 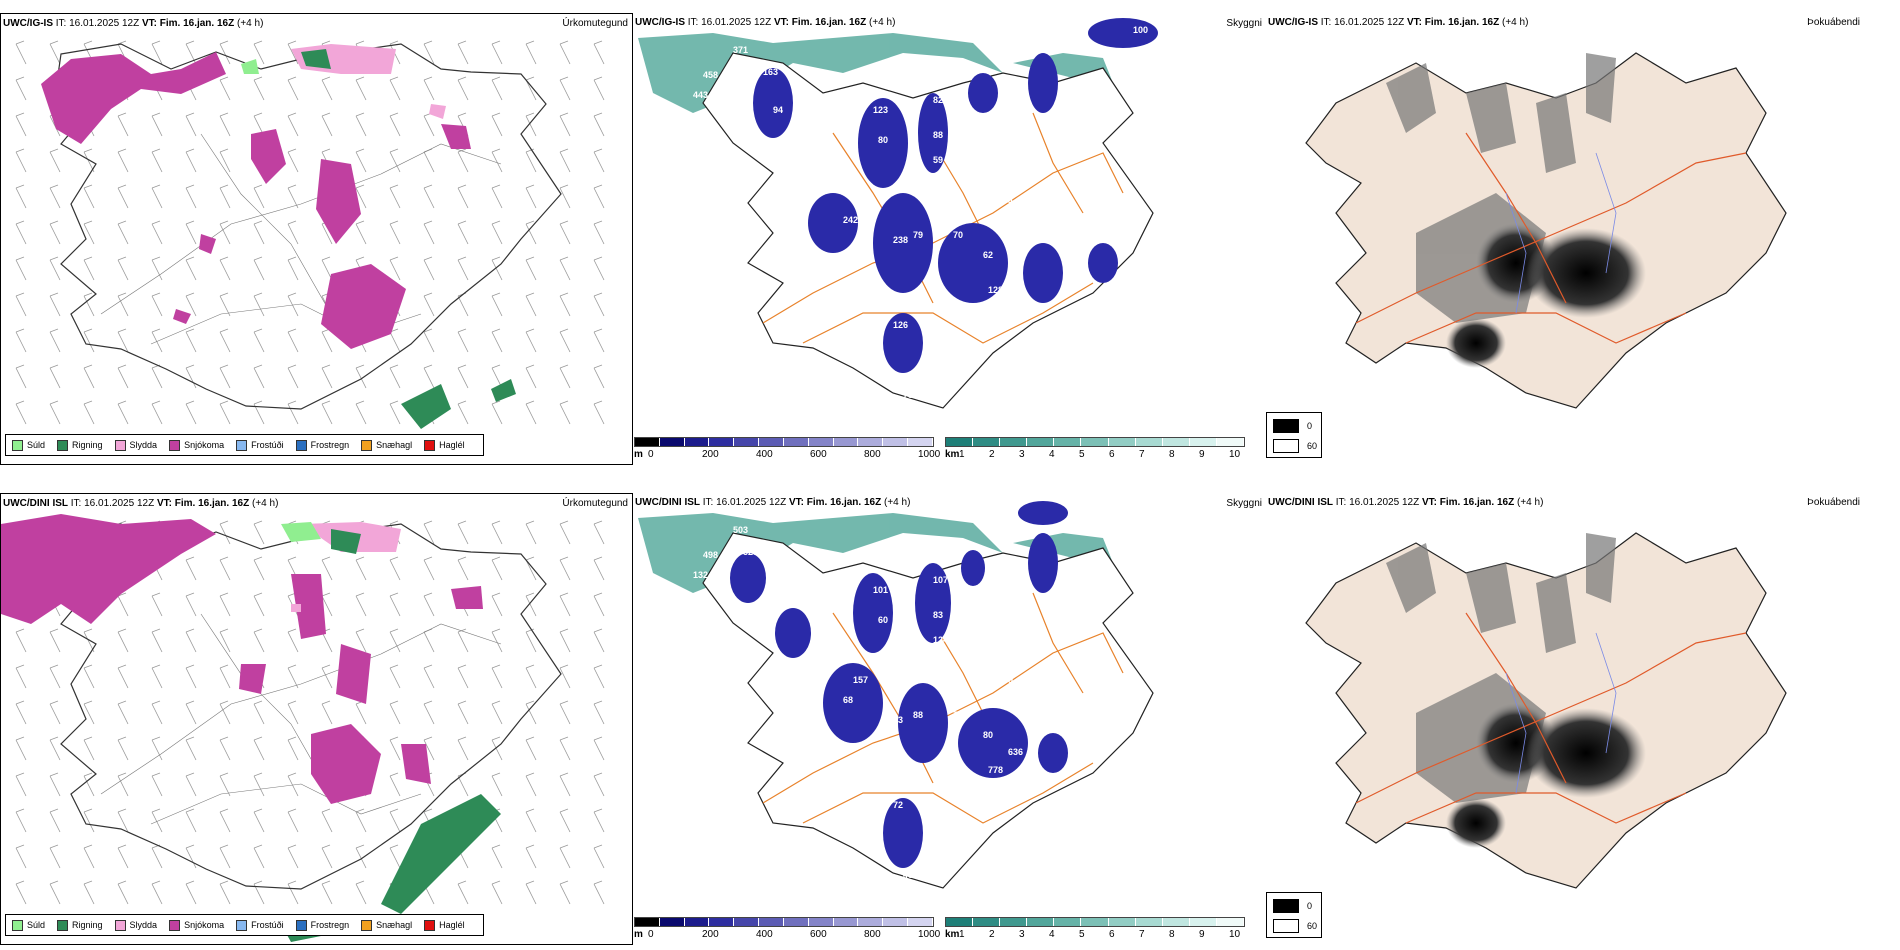 I want to click on vis-value-label: 10, so click(x=988, y=310).